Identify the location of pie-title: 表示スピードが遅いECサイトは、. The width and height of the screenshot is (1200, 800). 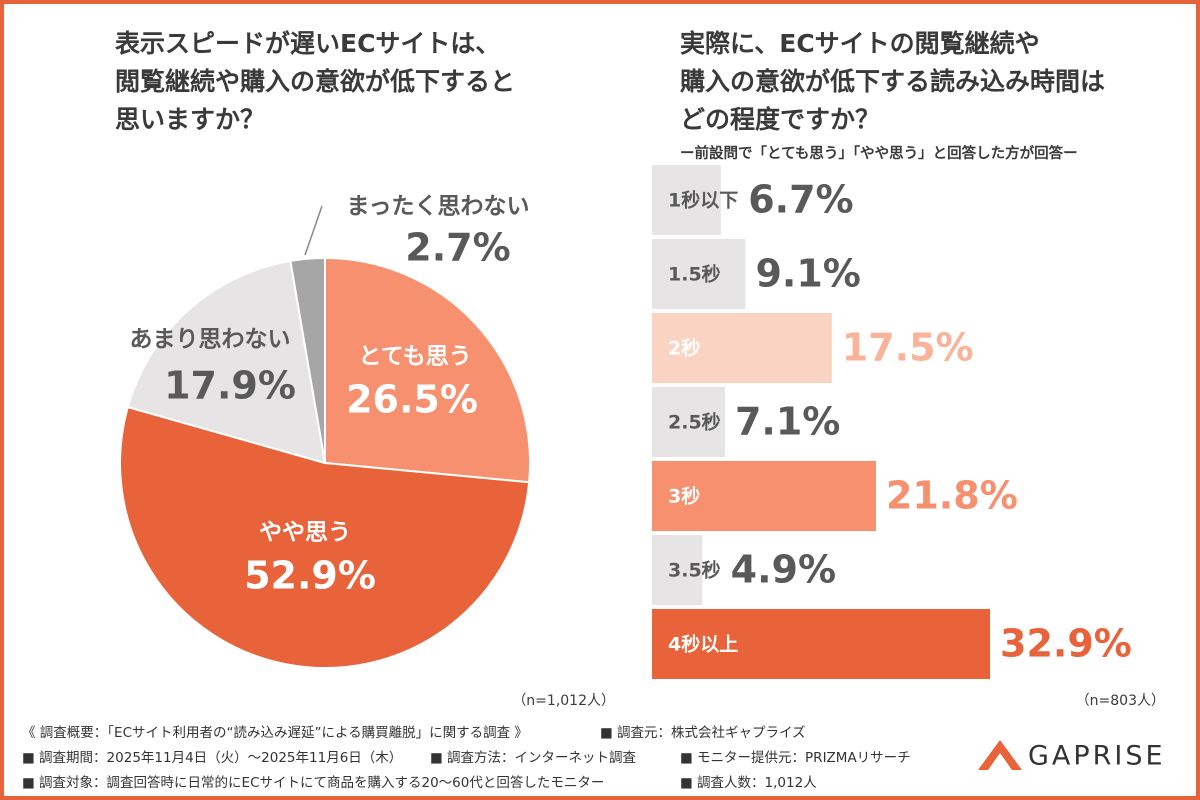
(307, 43).